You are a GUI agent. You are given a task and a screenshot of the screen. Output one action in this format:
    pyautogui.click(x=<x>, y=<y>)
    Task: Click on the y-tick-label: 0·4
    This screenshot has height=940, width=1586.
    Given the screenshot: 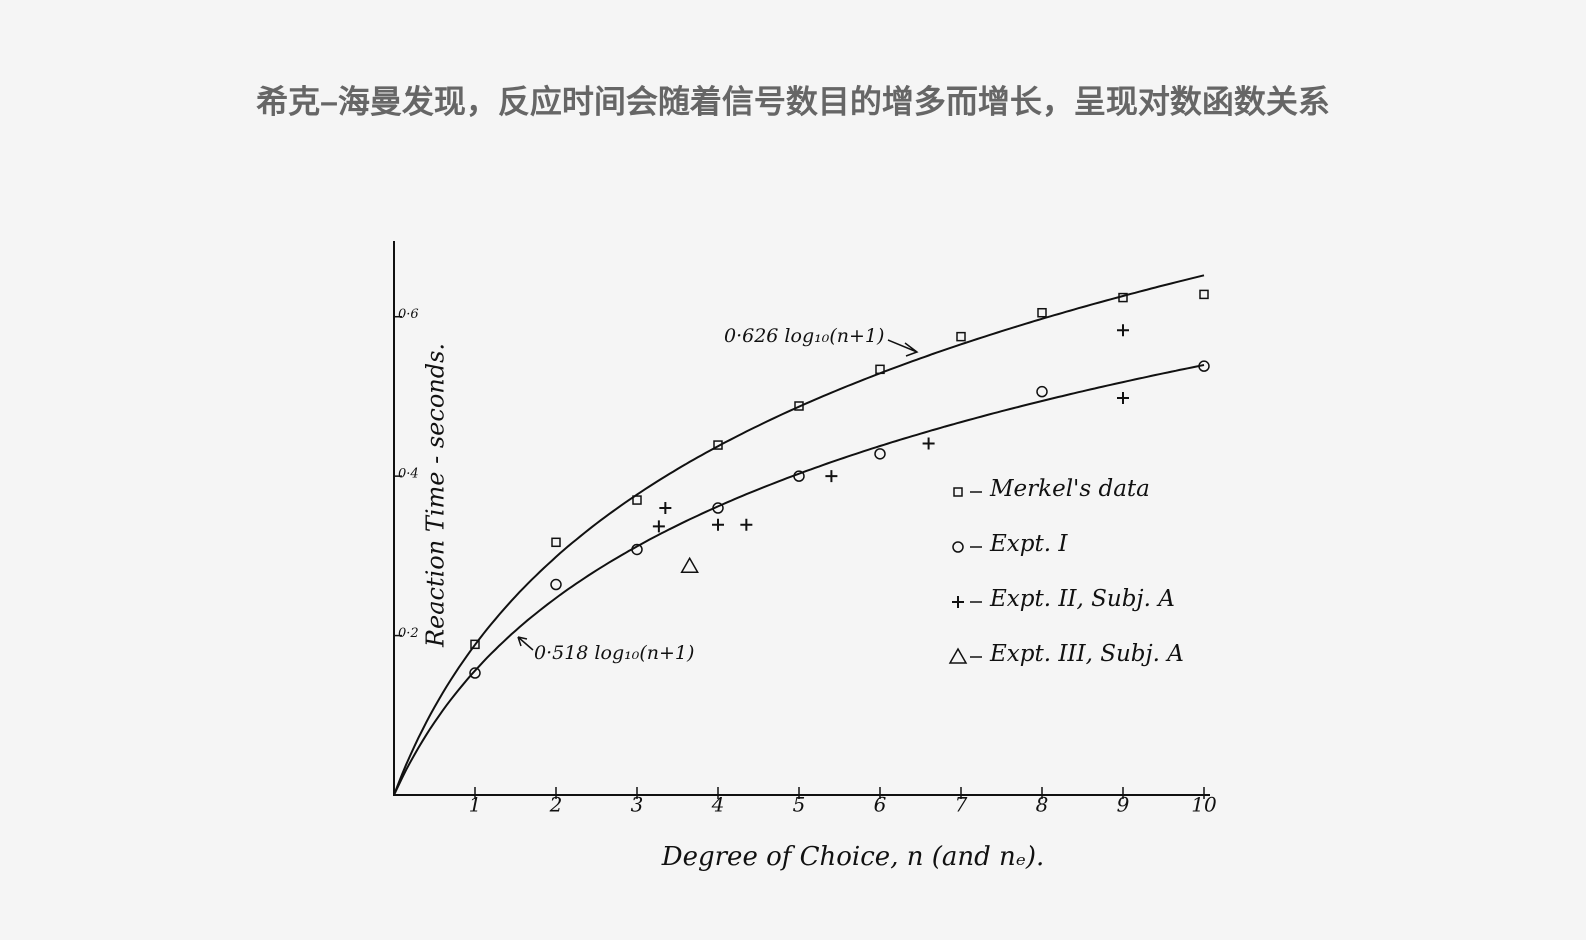 What is the action you would take?
    pyautogui.click(x=408, y=474)
    